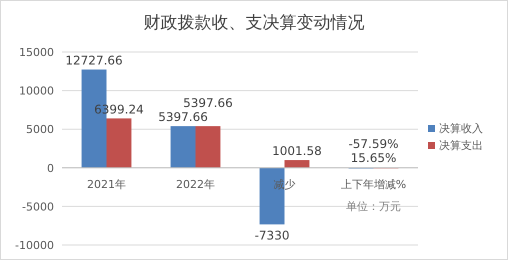 The width and height of the screenshot is (508, 260). I want to click on x-tick-label: 减少, so click(285, 184).